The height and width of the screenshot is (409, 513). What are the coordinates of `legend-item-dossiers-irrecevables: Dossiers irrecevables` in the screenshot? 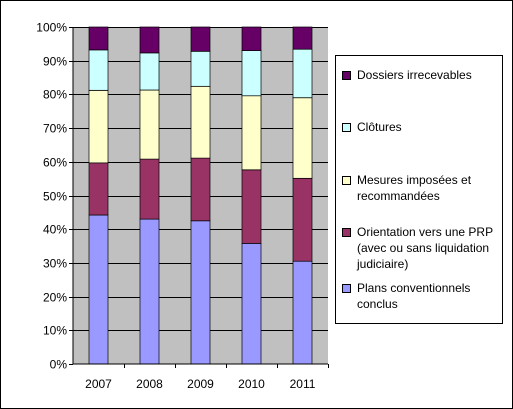 It's located at (420, 75).